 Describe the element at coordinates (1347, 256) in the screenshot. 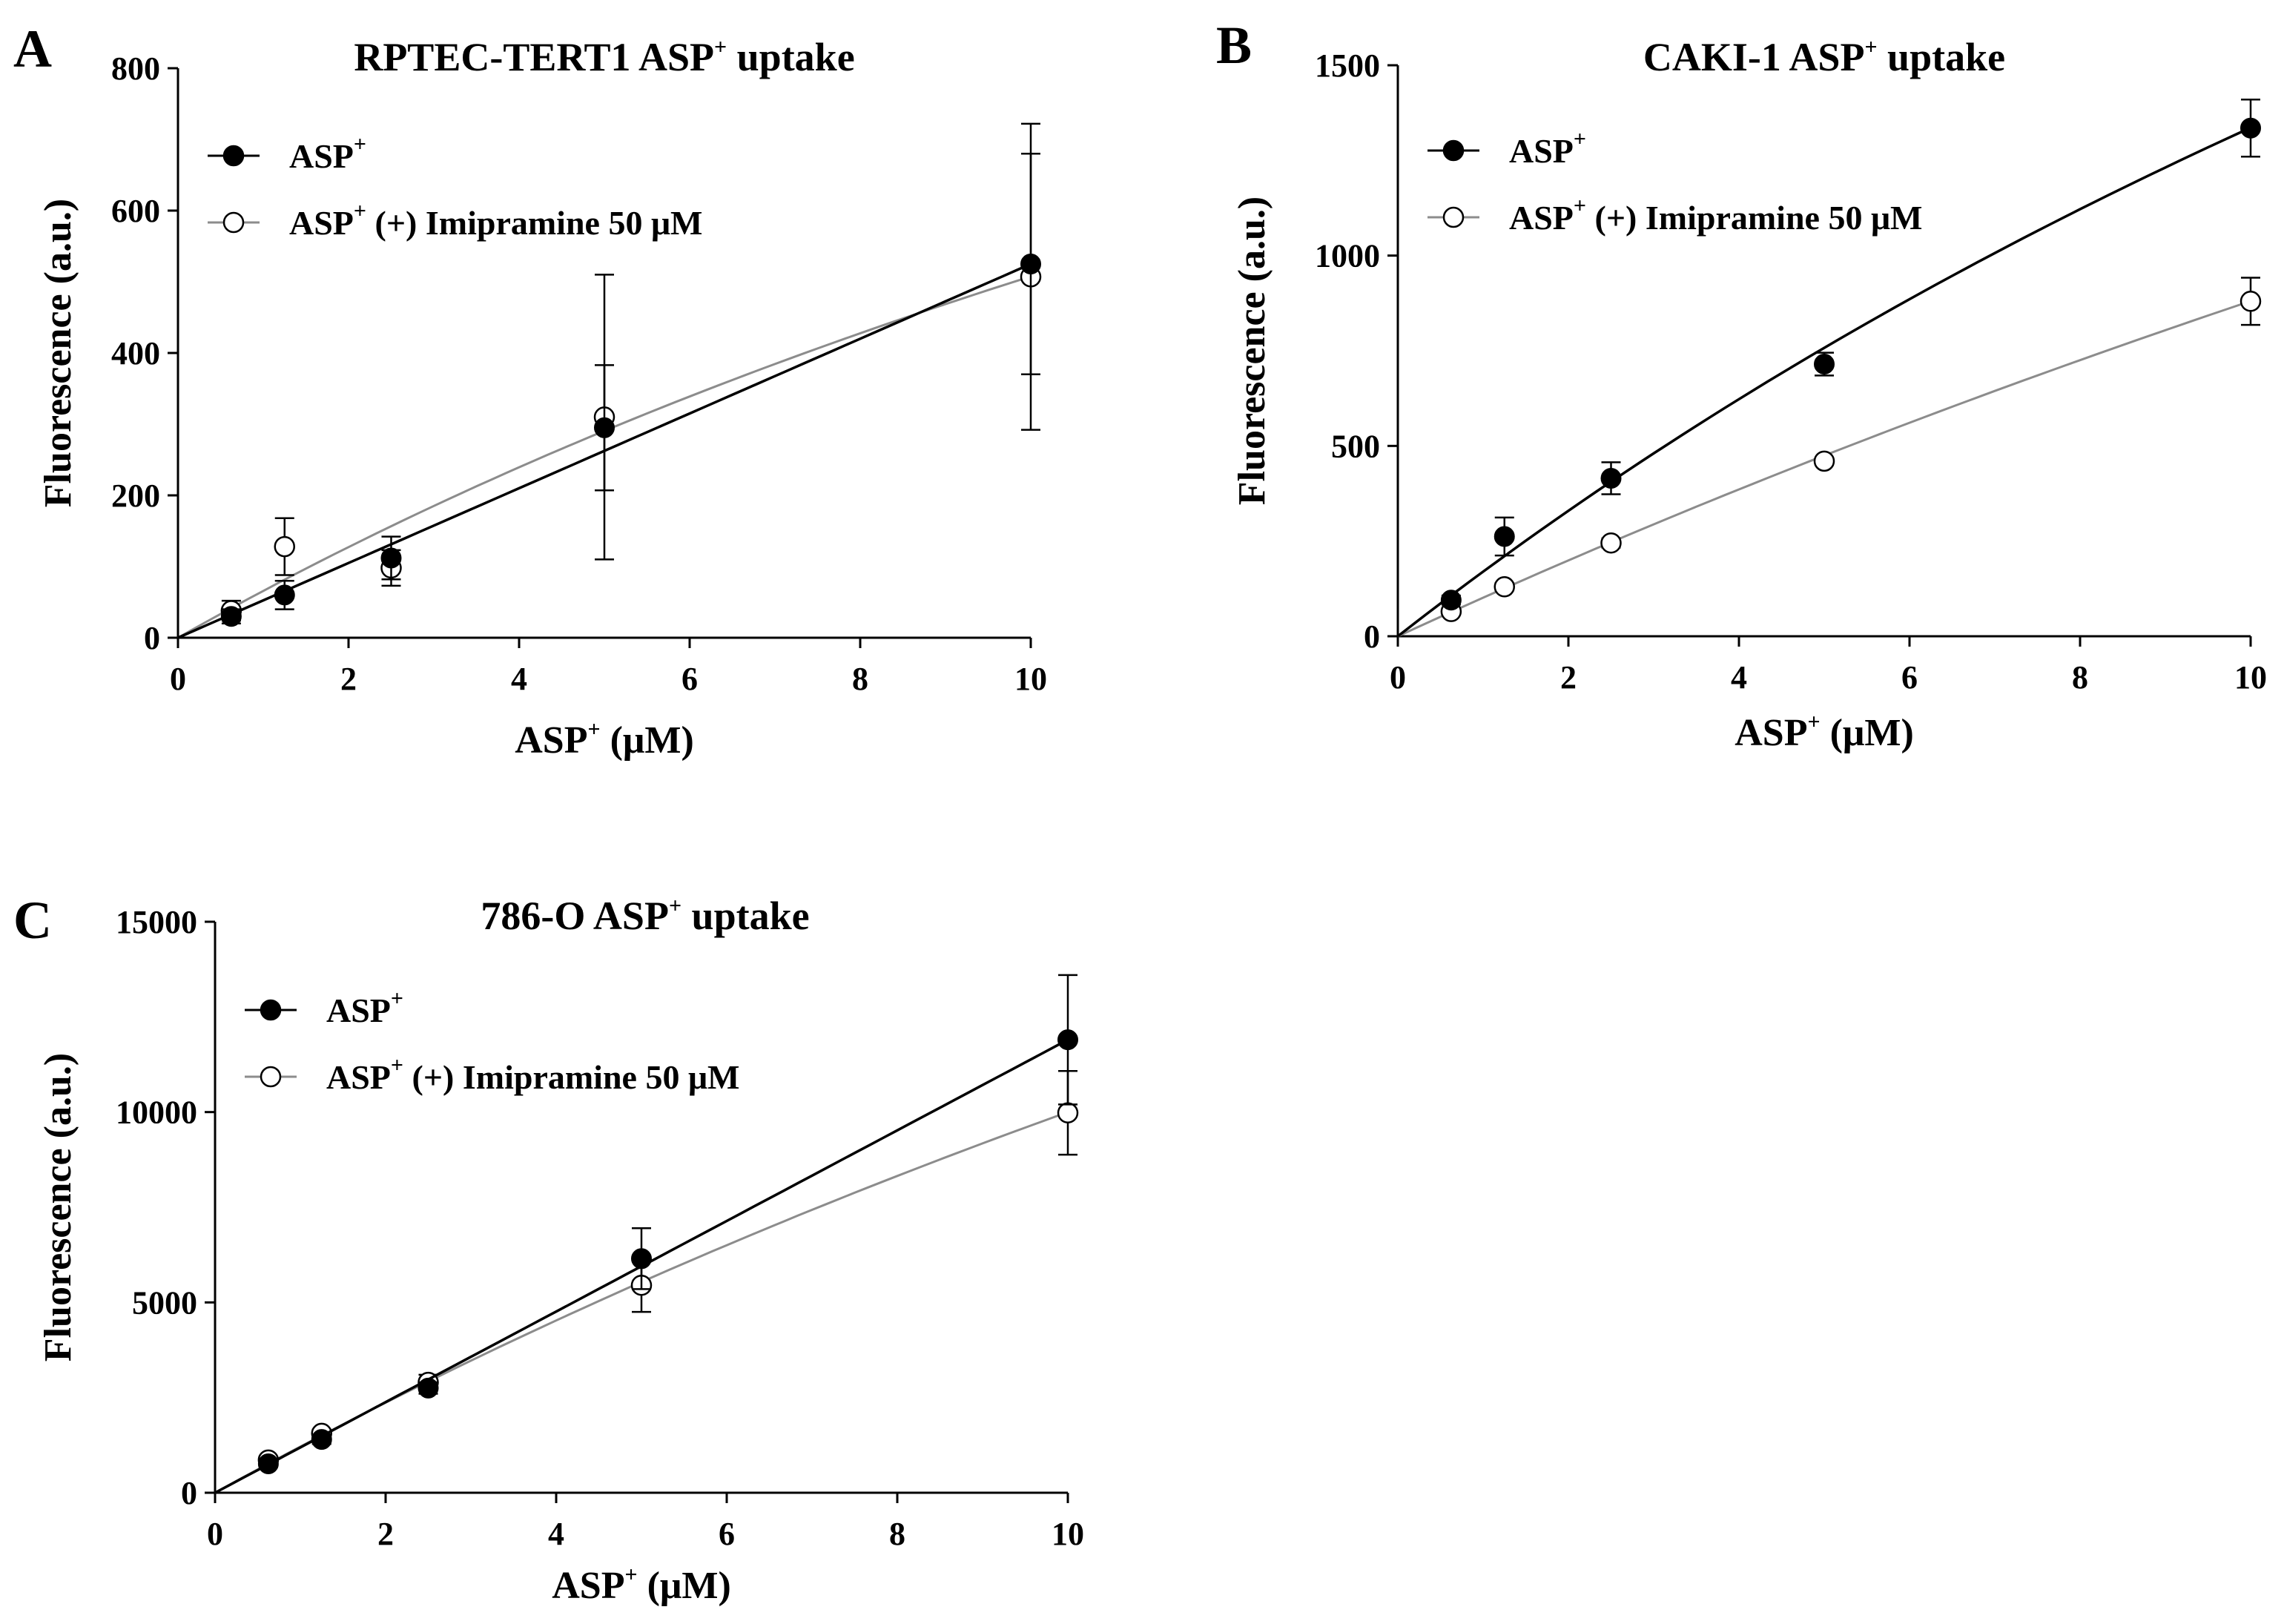

I see `y-tick-label: 1000` at that location.